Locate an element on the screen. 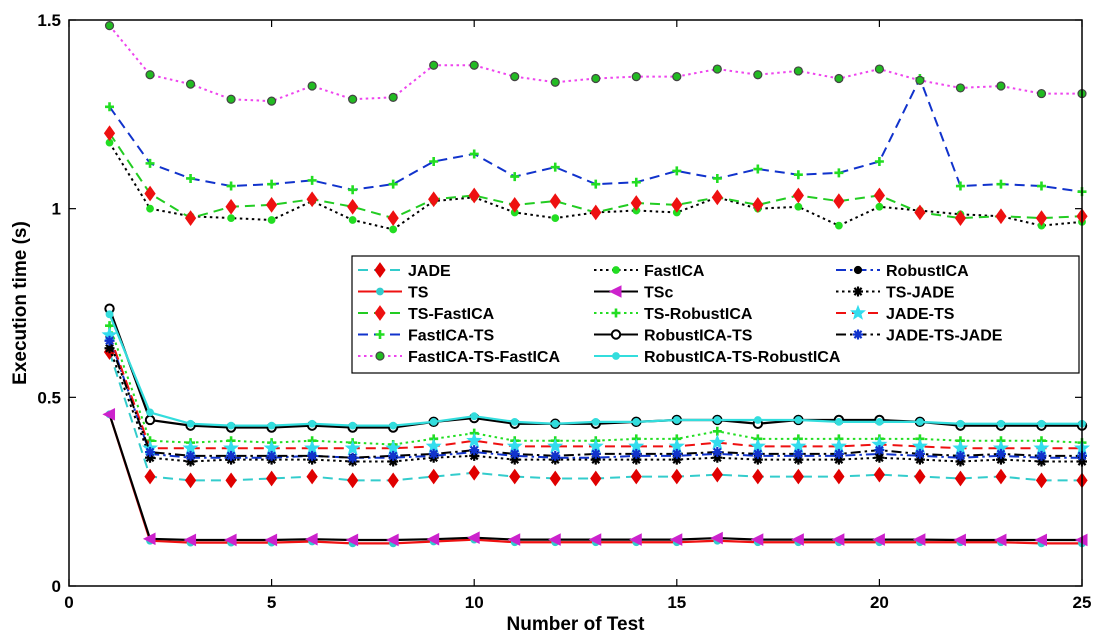 The height and width of the screenshot is (637, 1094). legend-label: RobustICA-TS is located at coordinates (698, 336).